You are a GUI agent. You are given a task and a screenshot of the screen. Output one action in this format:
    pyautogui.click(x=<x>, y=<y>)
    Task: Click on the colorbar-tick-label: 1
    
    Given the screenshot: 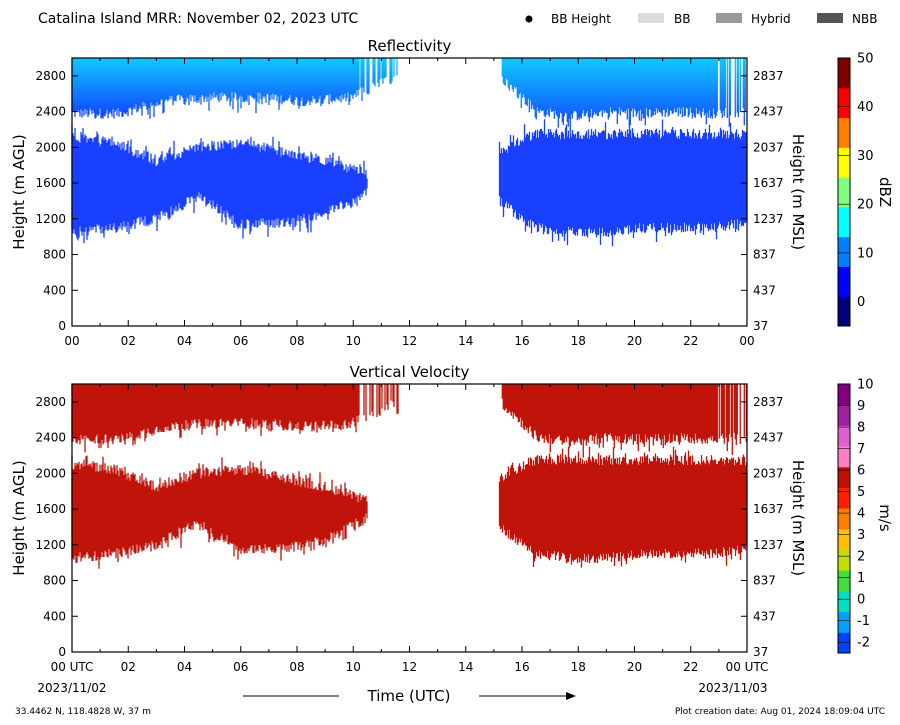 What is the action you would take?
    pyautogui.click(x=861, y=578)
    